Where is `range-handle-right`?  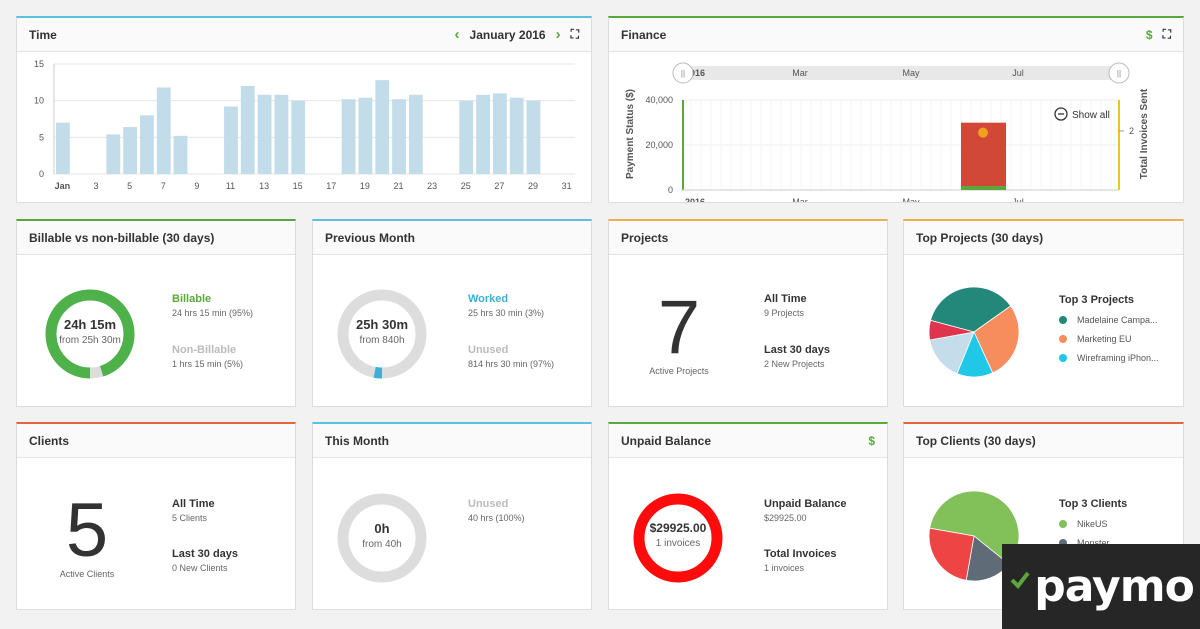 range-handle-right is located at coordinates (1119, 73).